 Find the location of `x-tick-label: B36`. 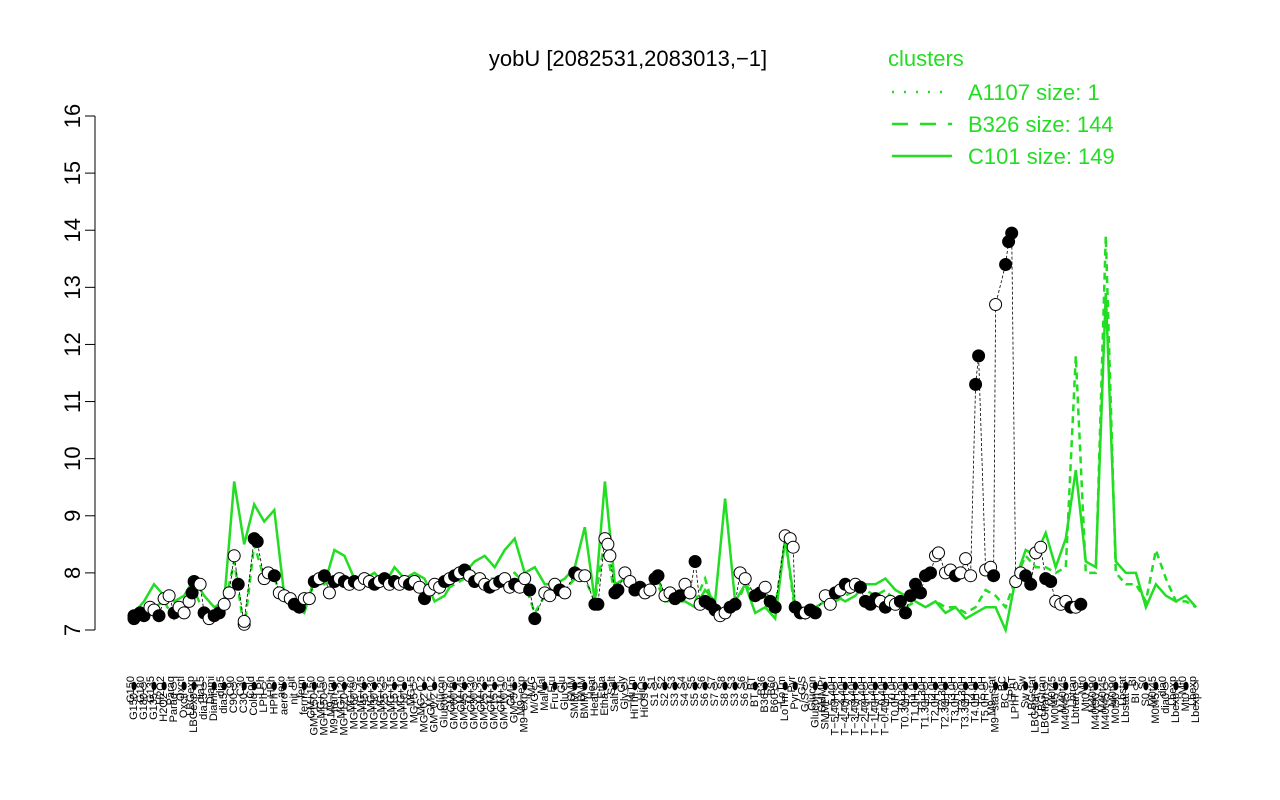

x-tick-label: B36 is located at coordinates (762, 686).